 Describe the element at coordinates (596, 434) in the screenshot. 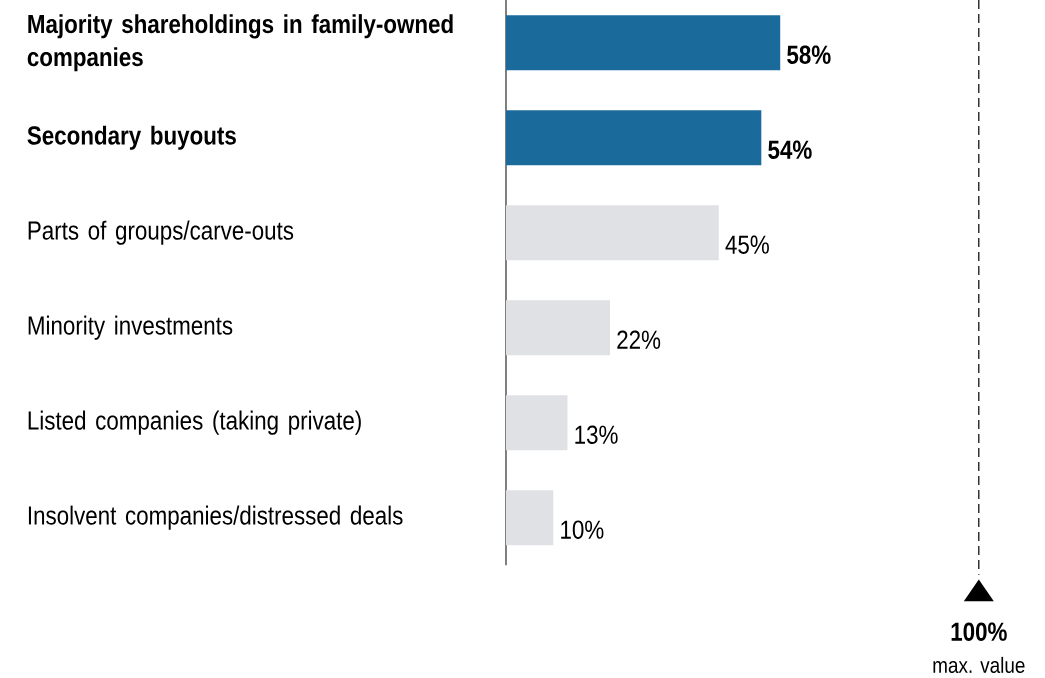

I see `data-label: 13%` at that location.